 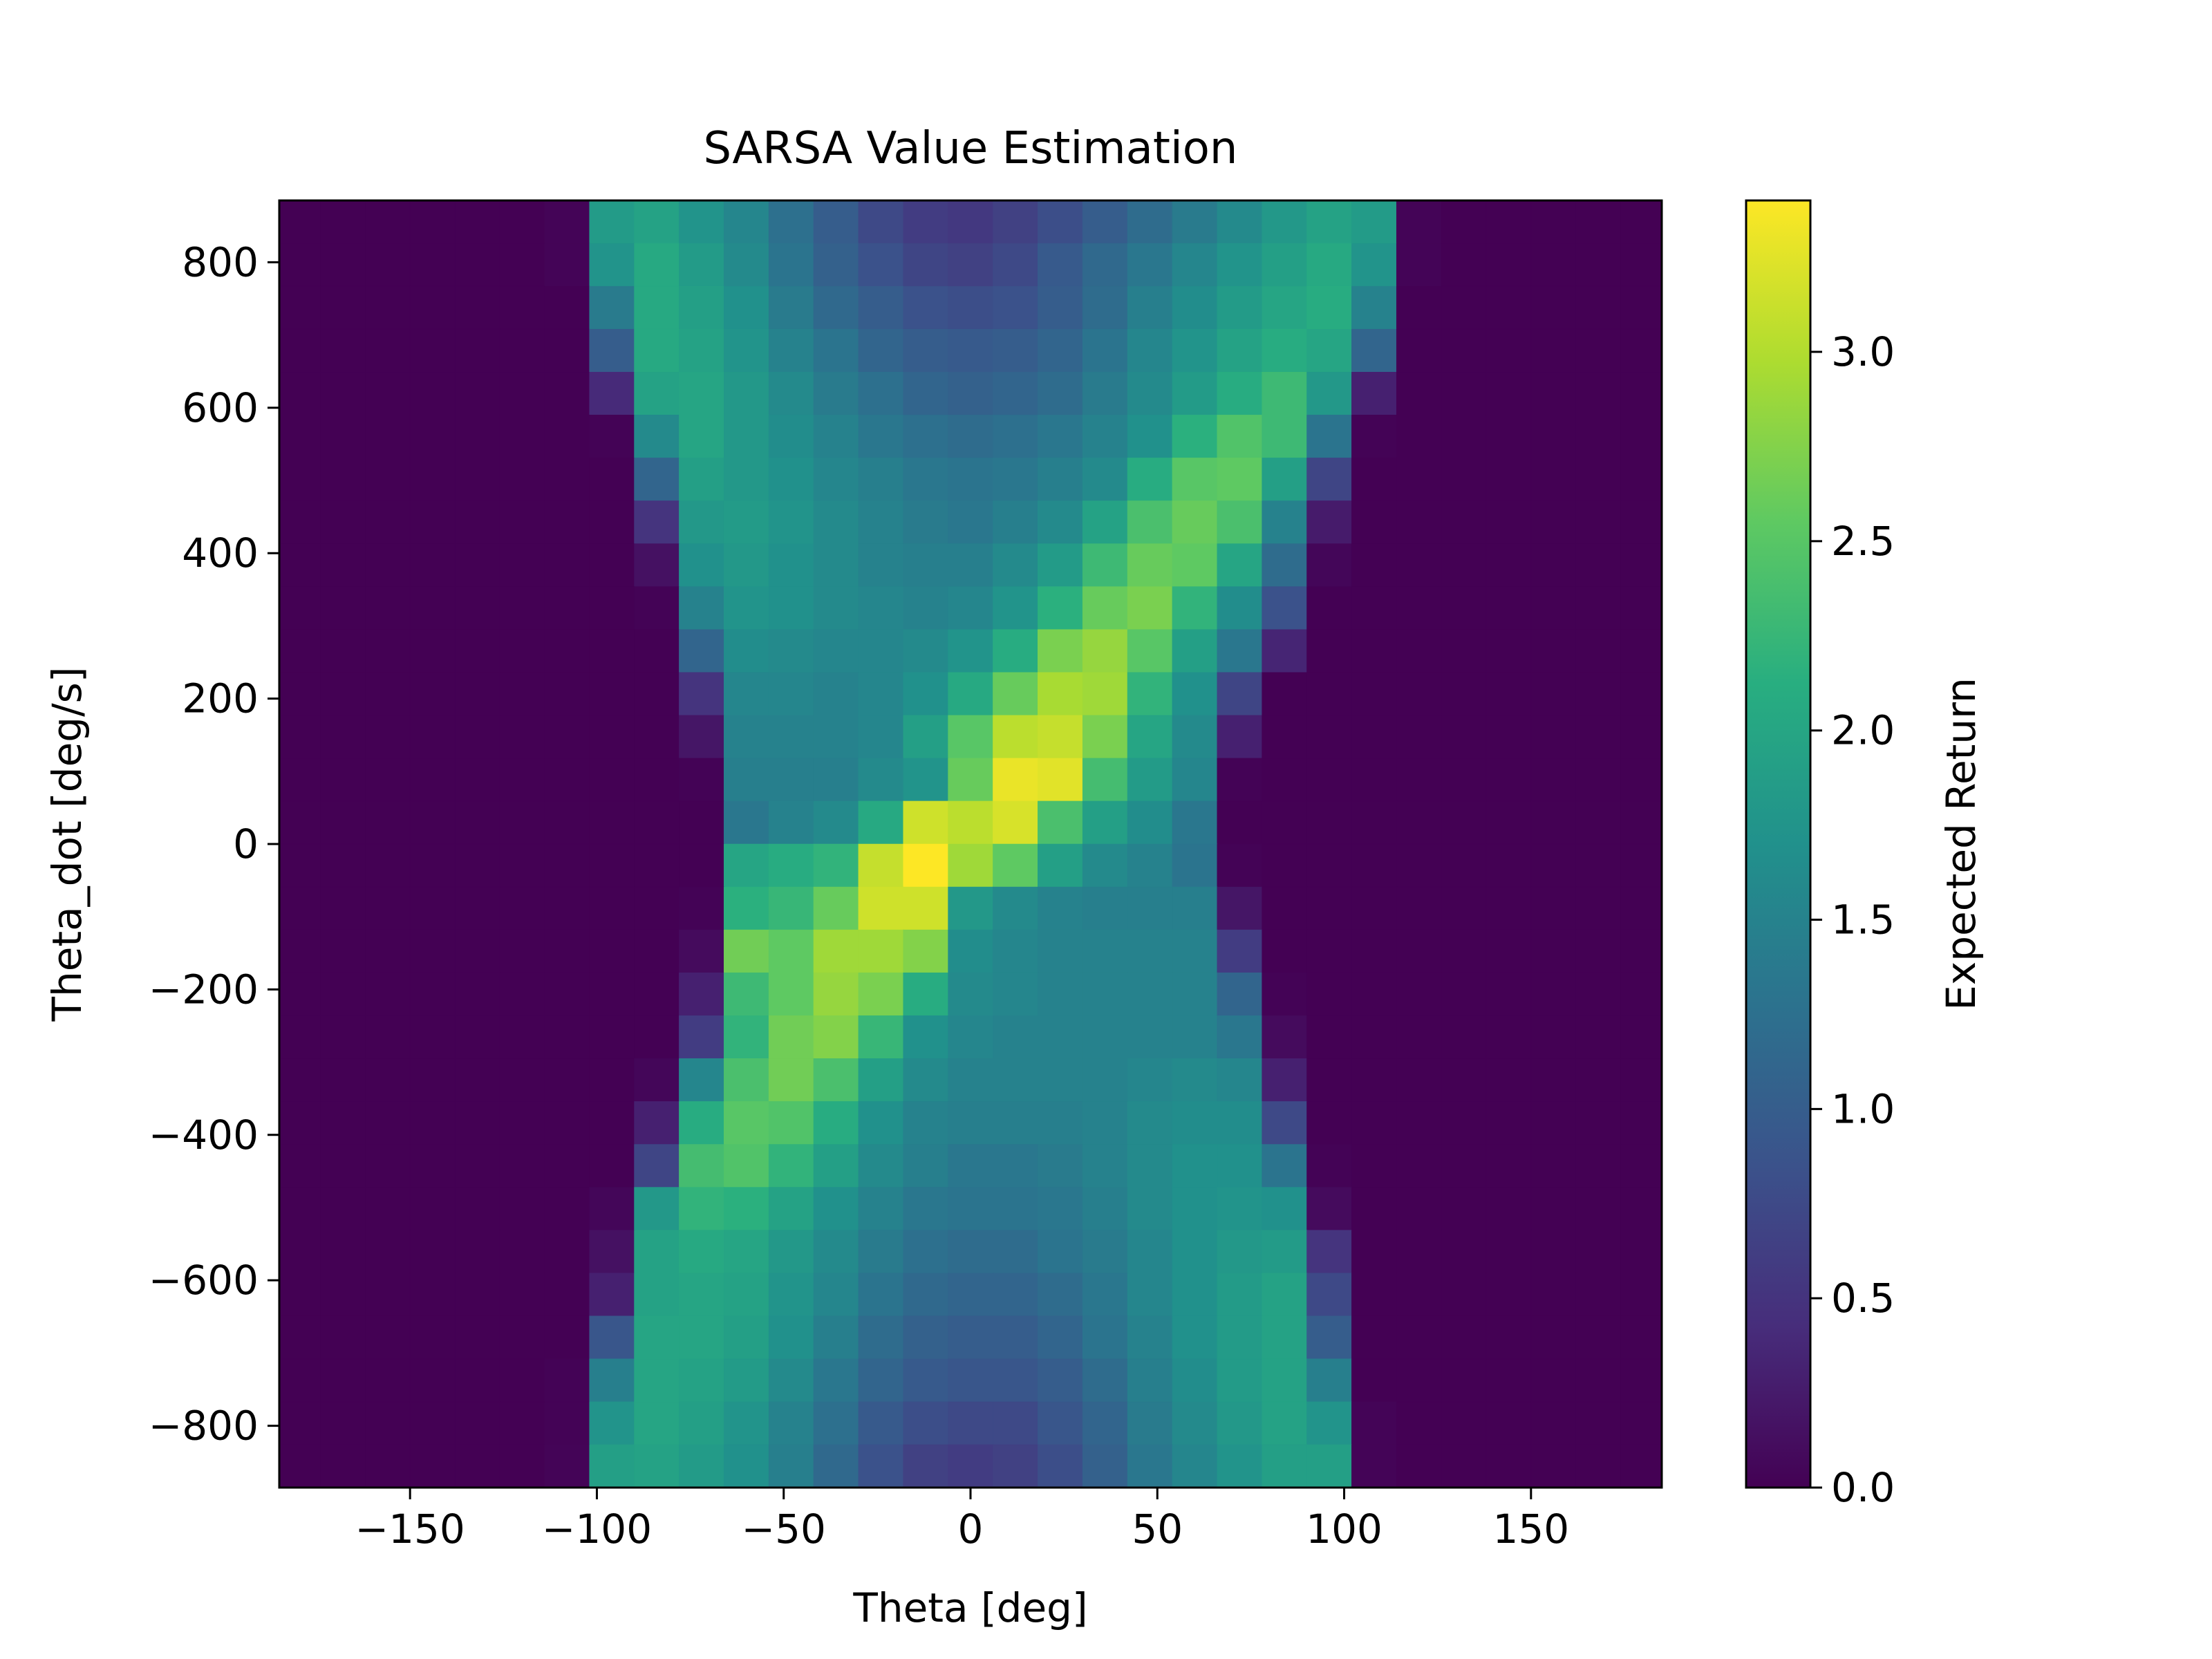 I want to click on x-tick-label: 150, so click(x=1530, y=1530).